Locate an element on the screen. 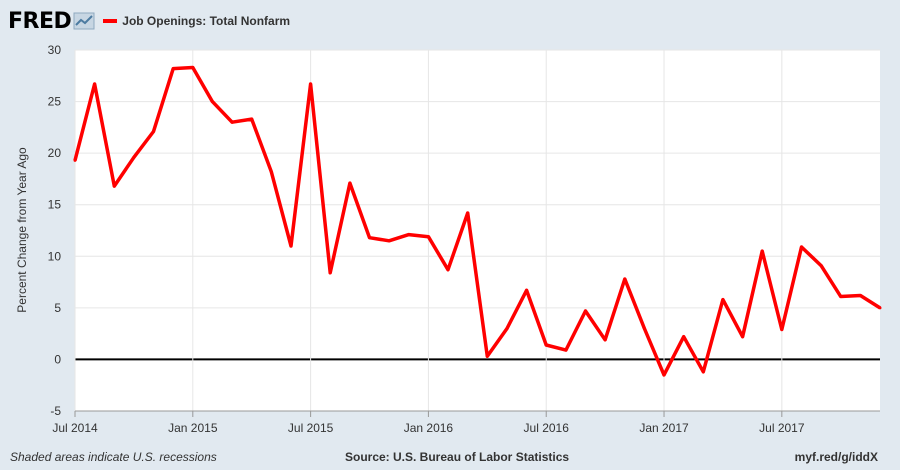 This screenshot has width=900, height=470. x-tick-label: Jan 2016 is located at coordinates (429, 428).